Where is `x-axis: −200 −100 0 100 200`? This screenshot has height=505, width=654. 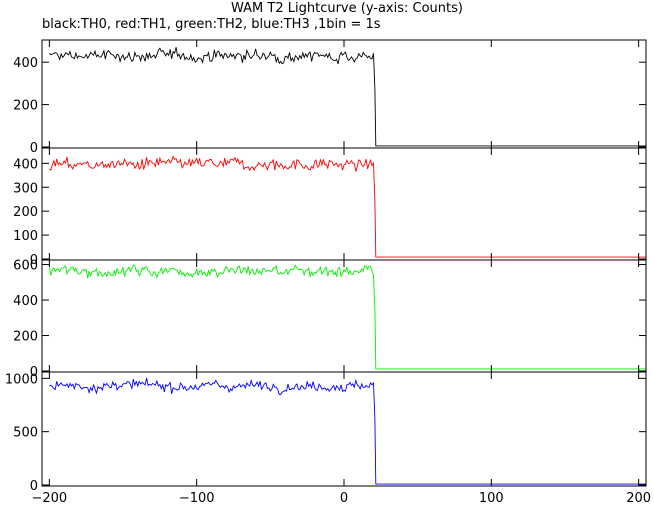 x-axis: −200 −100 0 100 200 is located at coordinates (342, 498).